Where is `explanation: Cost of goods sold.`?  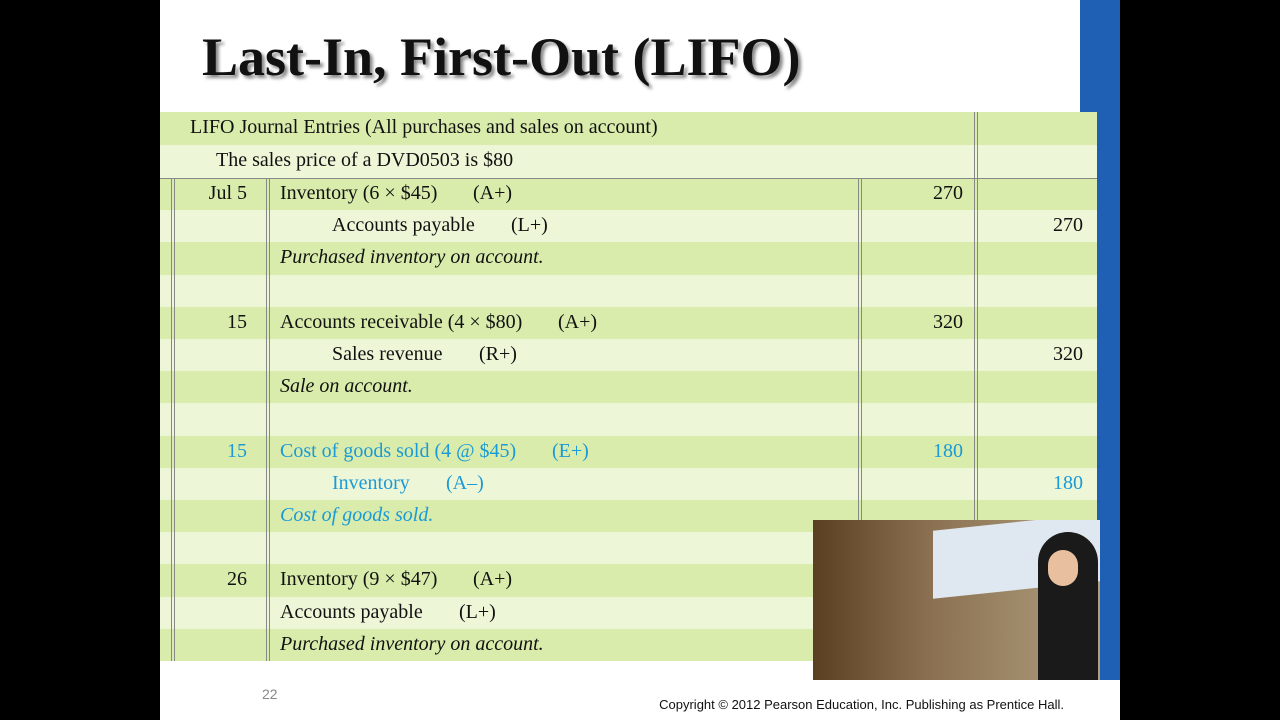
explanation: Cost of goods sold. is located at coordinates (357, 515).